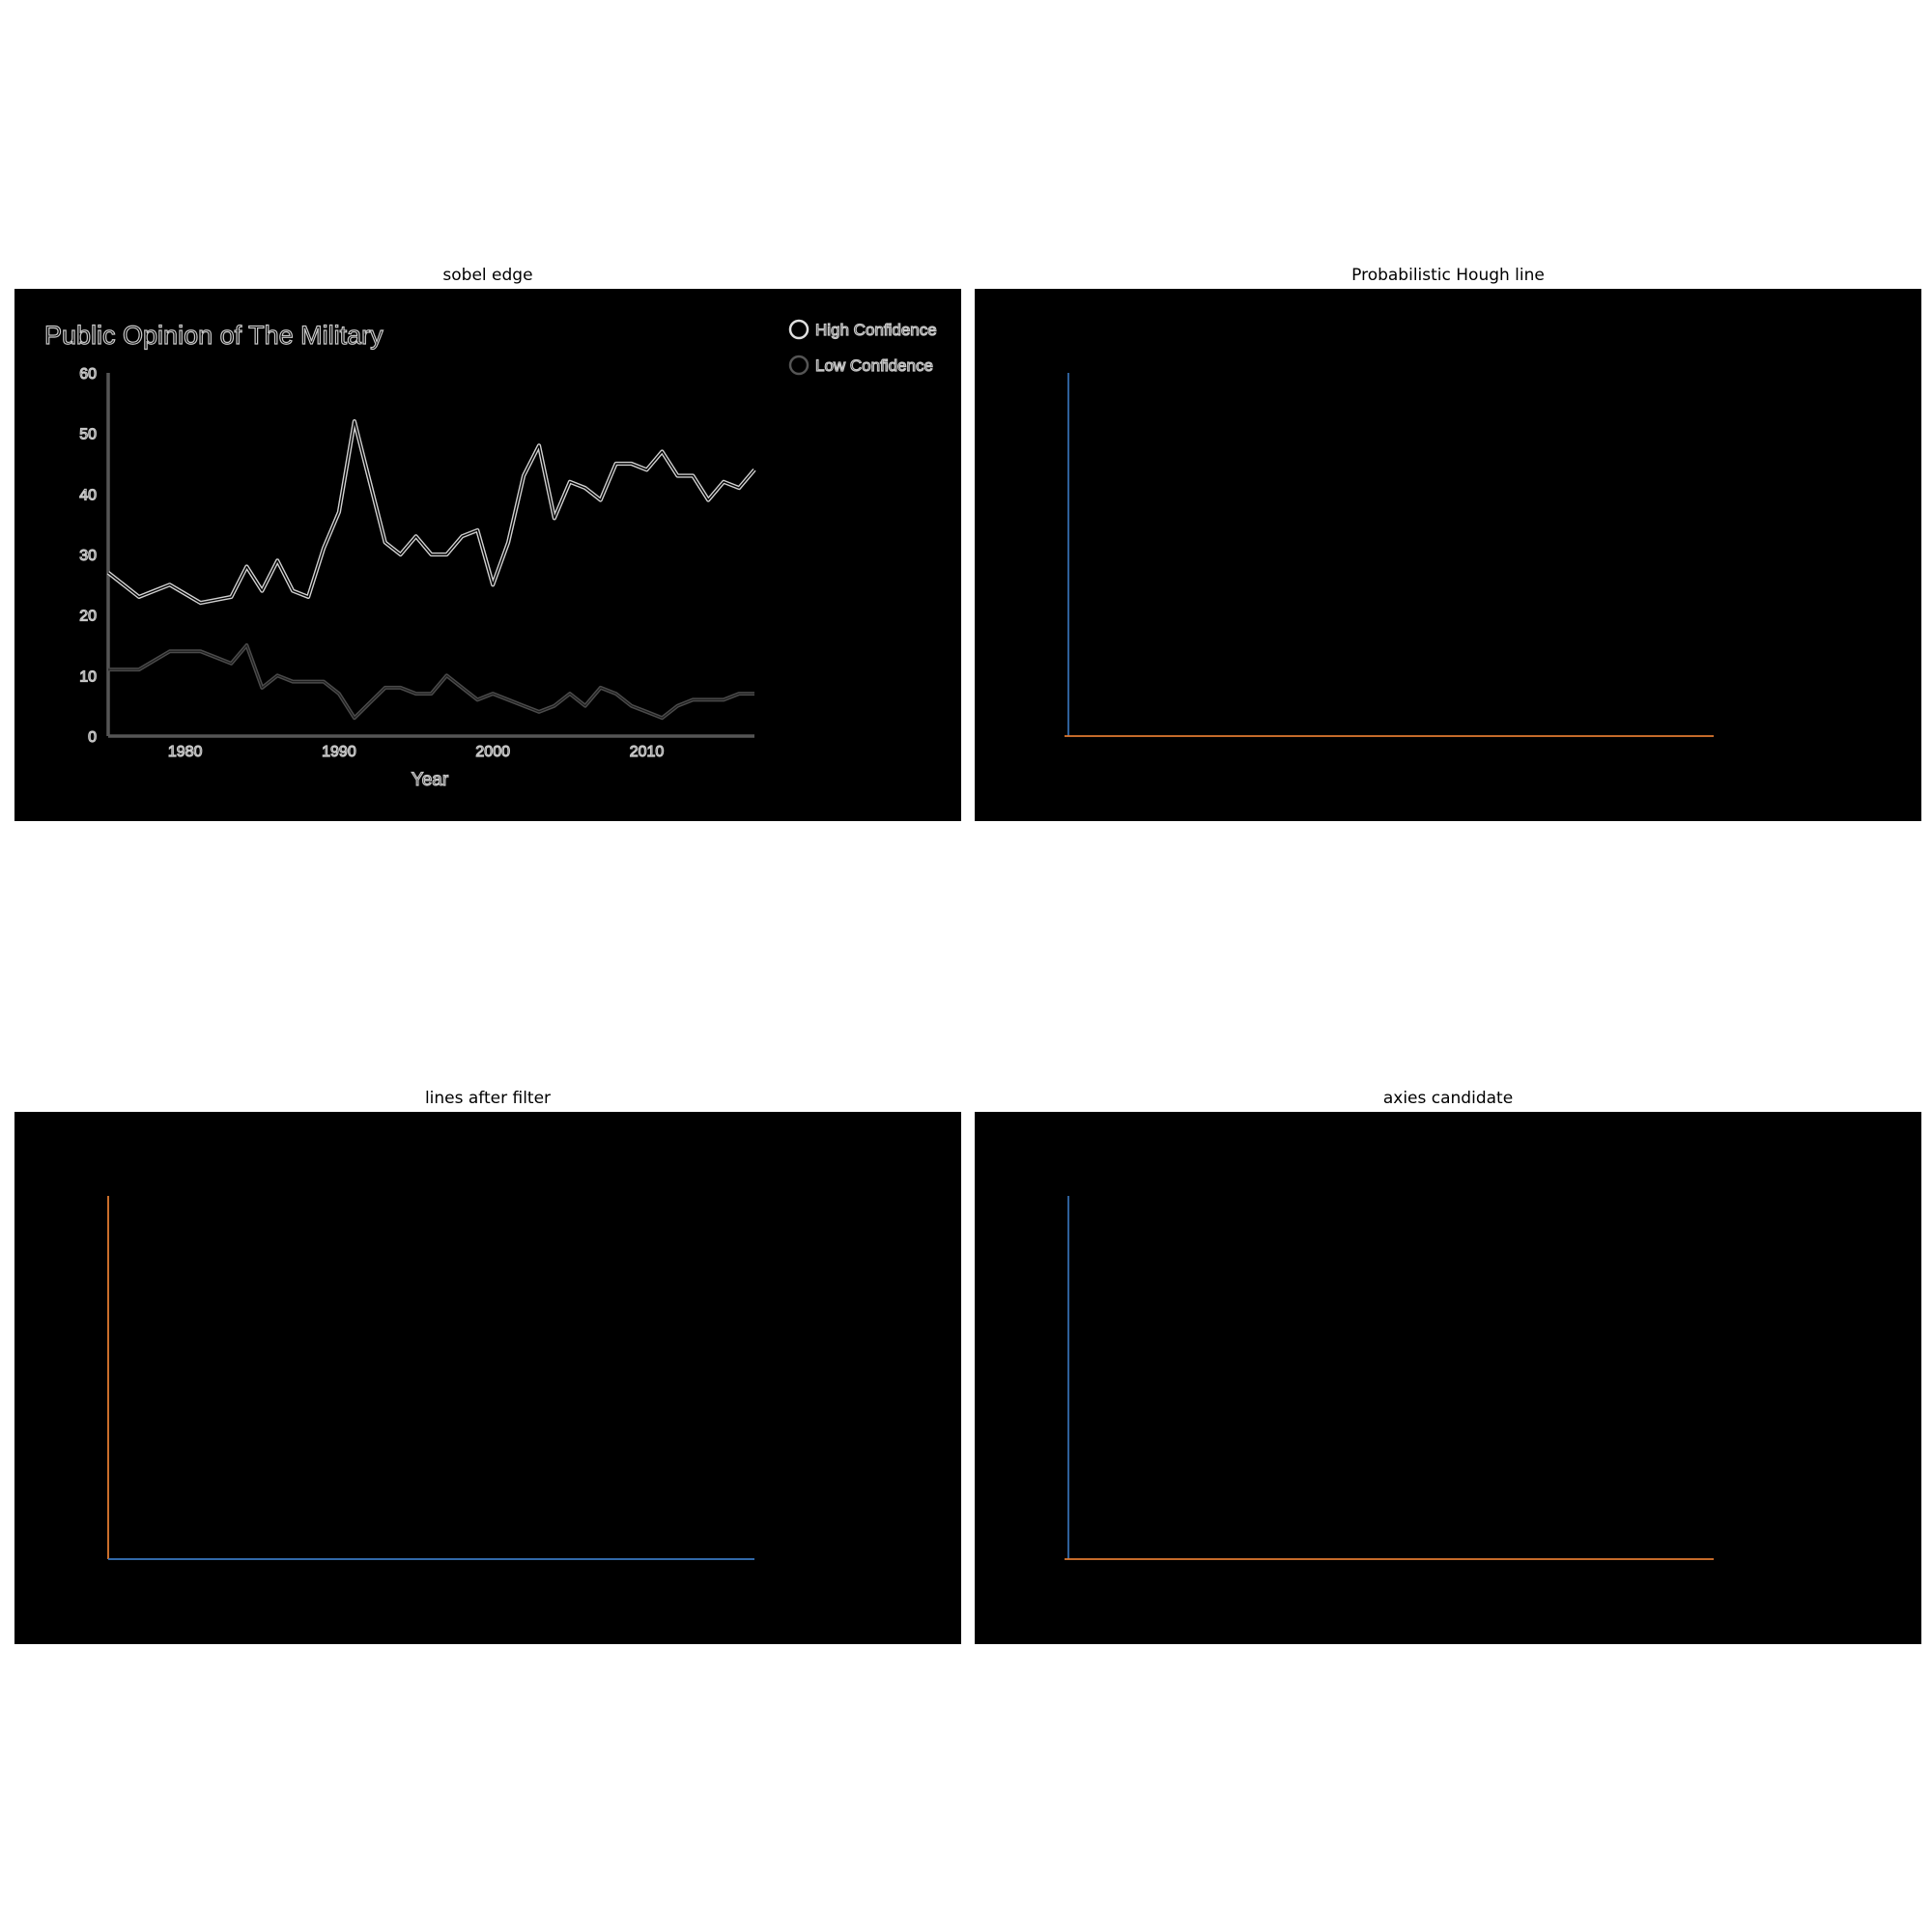 The width and height of the screenshot is (1932, 1932). I want to click on x-tick-label: 1980, so click(185, 752).